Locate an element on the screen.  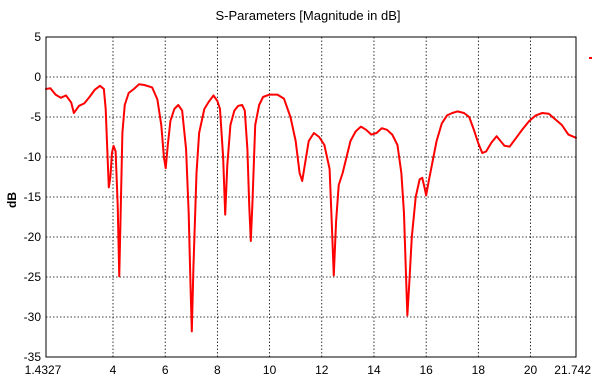
y-axis-label: dB is located at coordinates (12, 200).